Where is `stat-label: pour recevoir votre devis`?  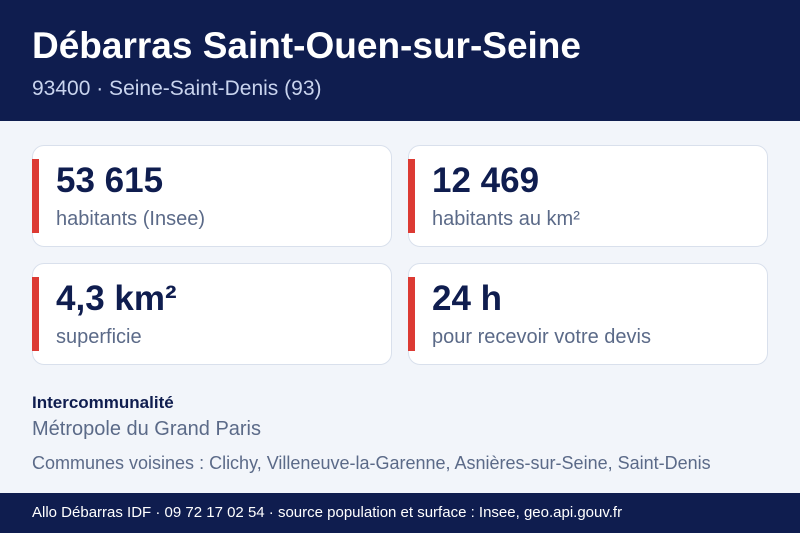
stat-label: pour recevoir votre devis is located at coordinates (541, 337).